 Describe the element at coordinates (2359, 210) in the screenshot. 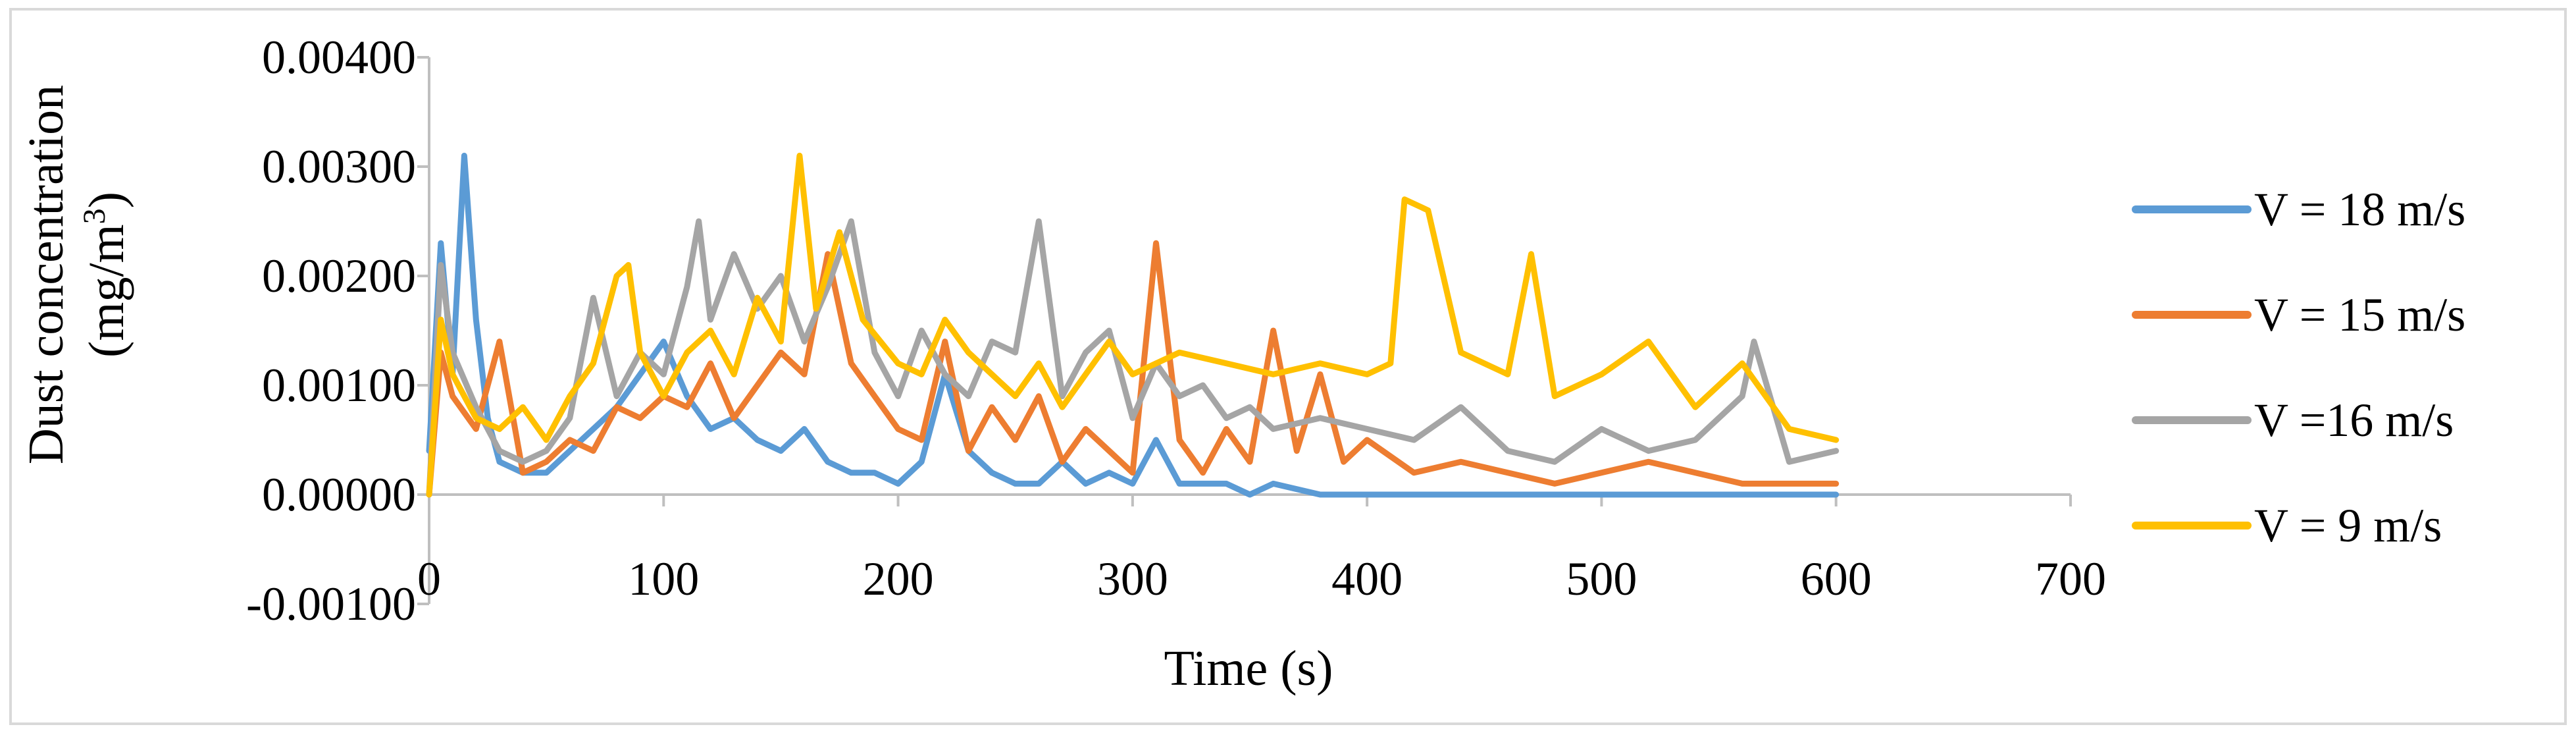

I see `legend-label-1: V = 18 m/s` at that location.